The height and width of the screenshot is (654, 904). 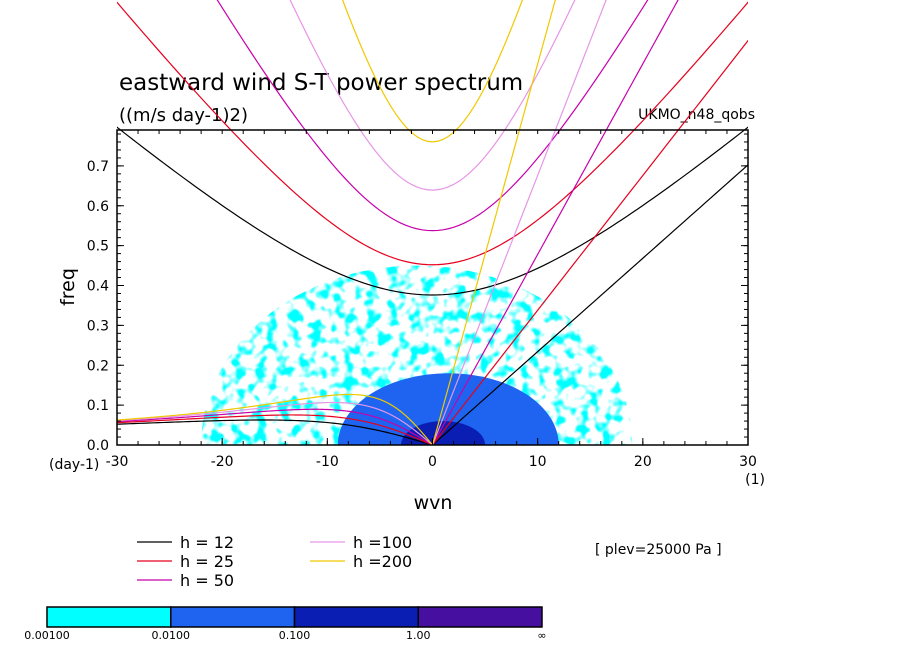 What do you see at coordinates (98, 247) in the screenshot?
I see `y-tick-label: 0.5` at bounding box center [98, 247].